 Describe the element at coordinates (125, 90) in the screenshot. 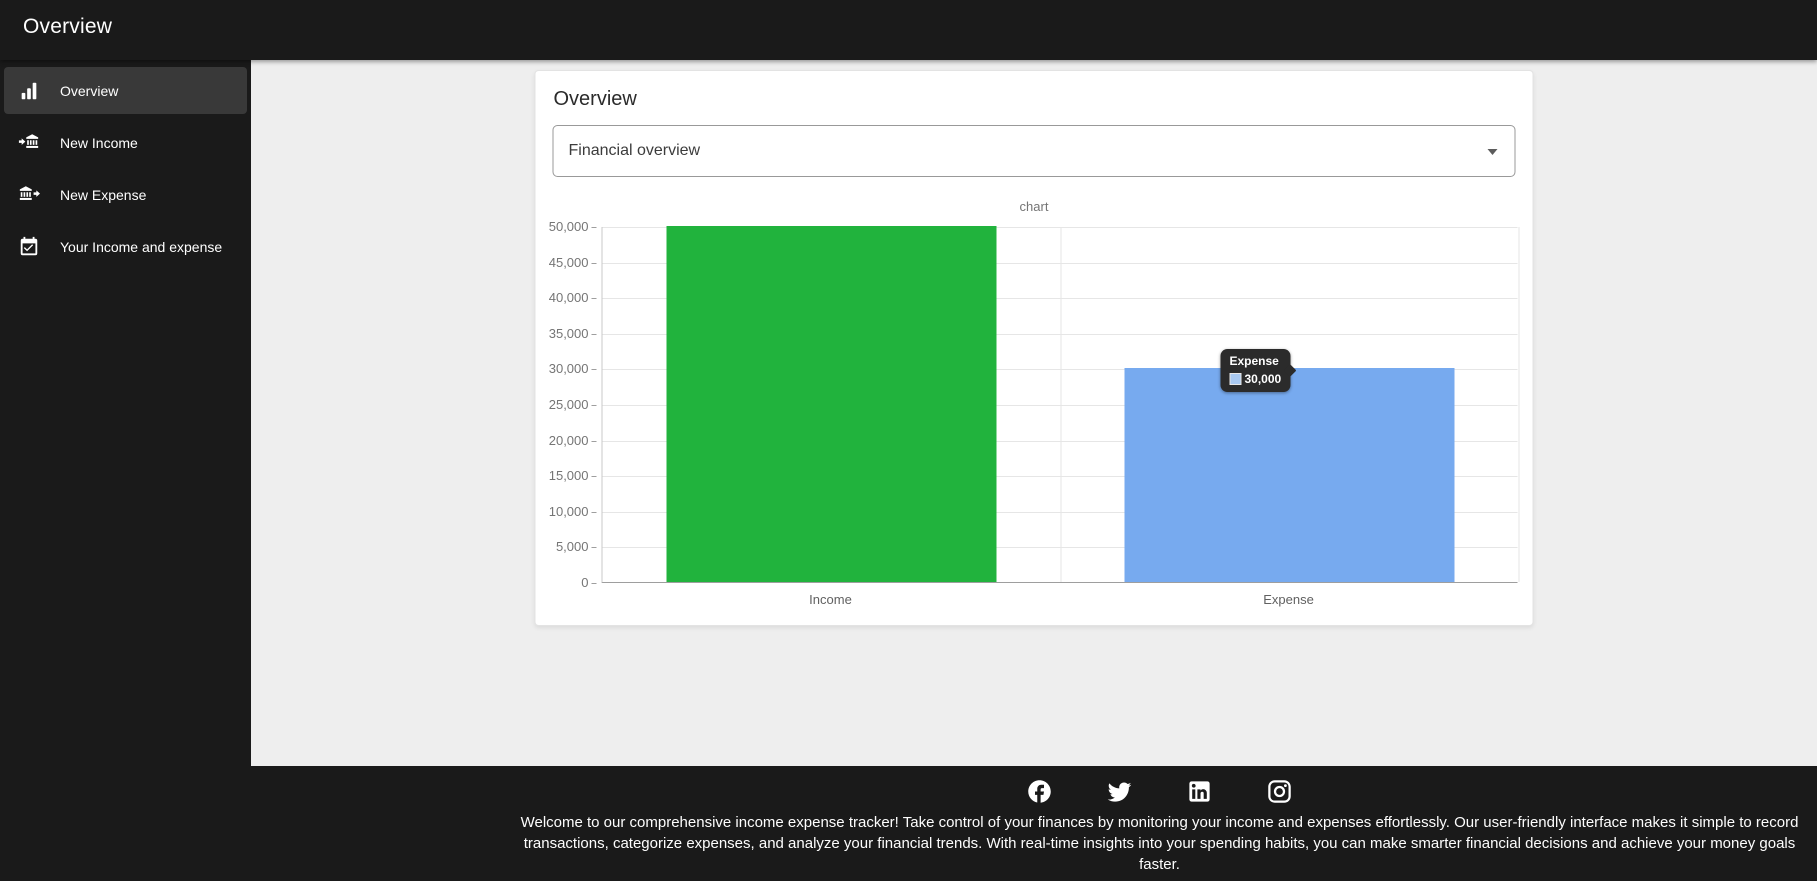

I see `sidebar-item-overview: Overview` at that location.